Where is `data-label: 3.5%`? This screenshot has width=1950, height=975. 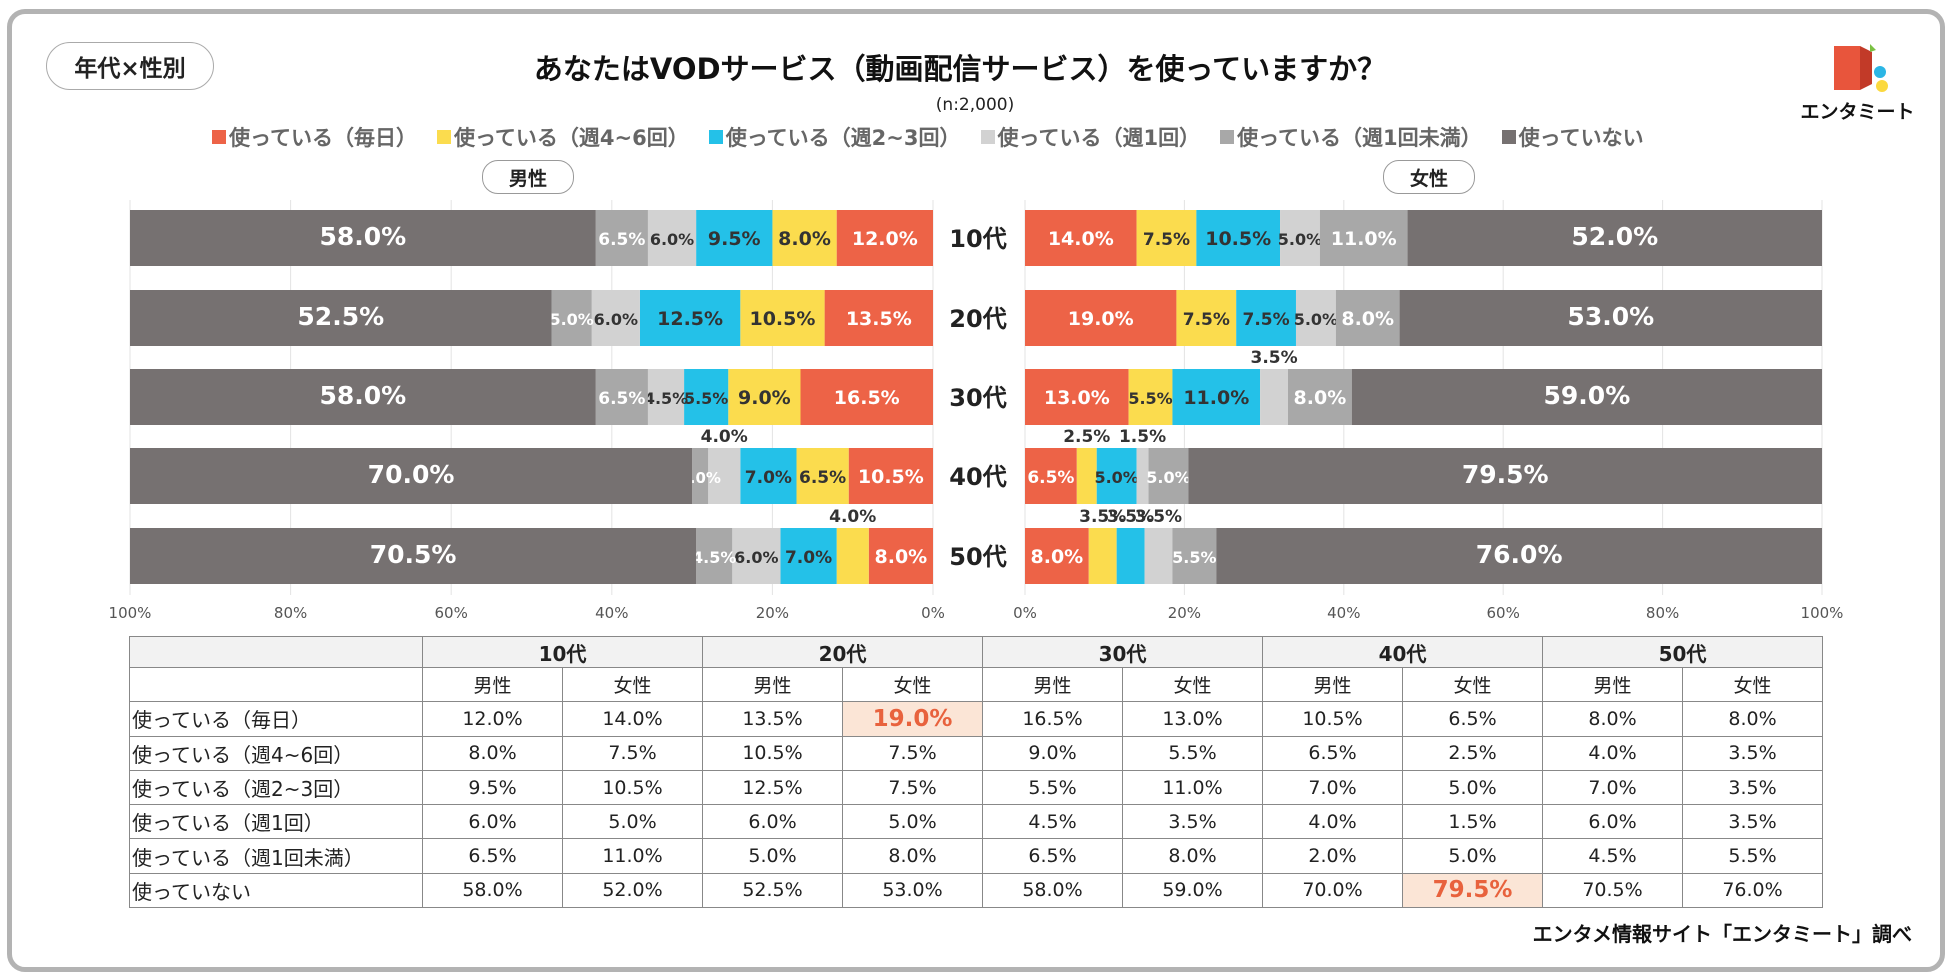 data-label: 3.5% is located at coordinates (1130, 517).